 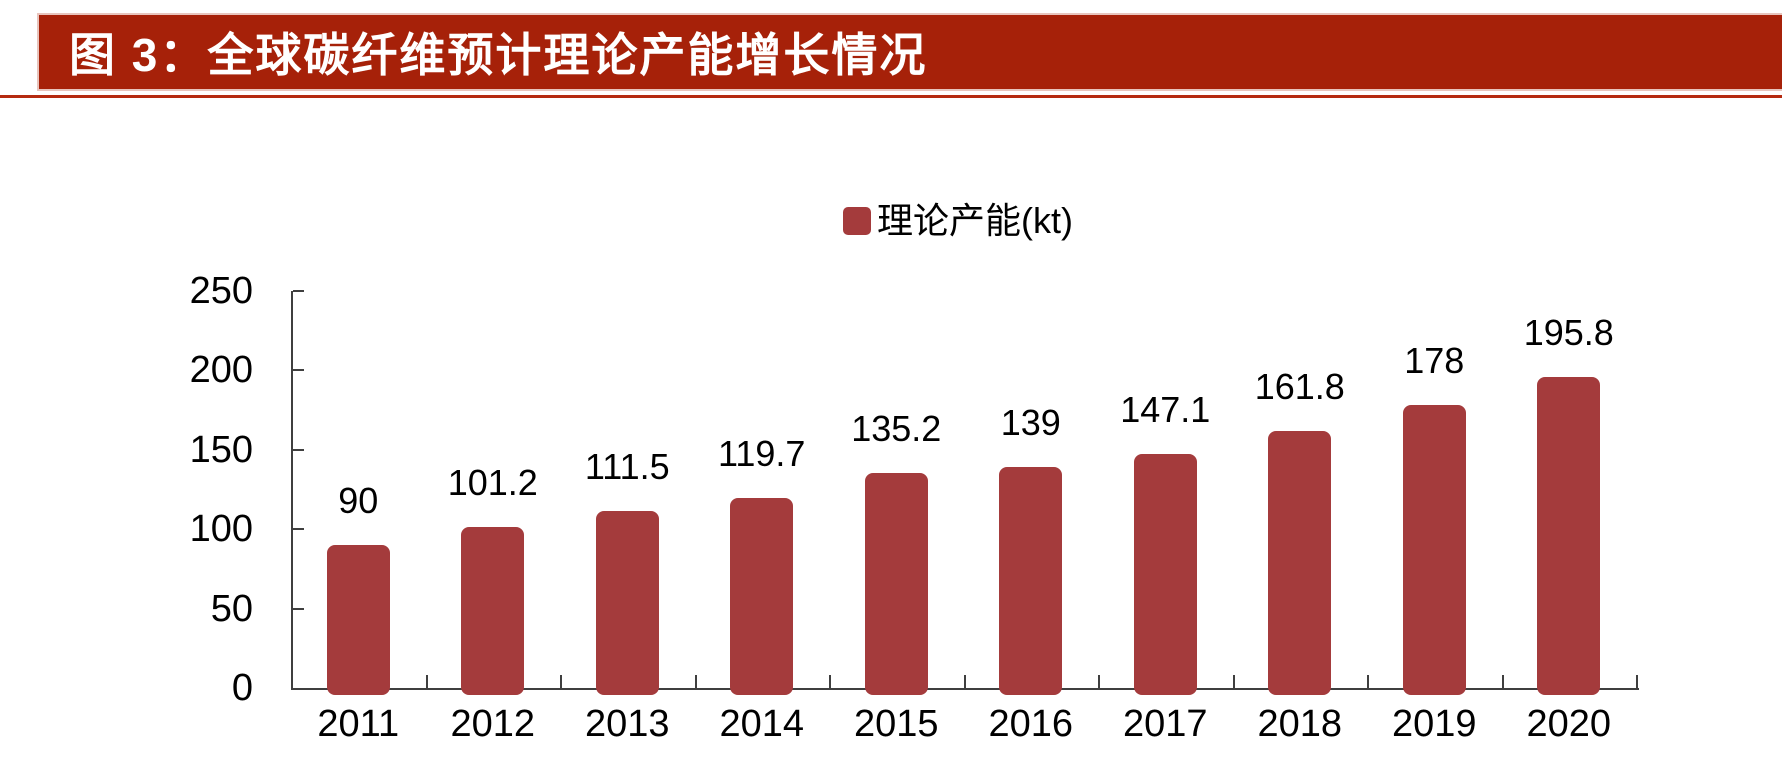 I want to click on x-axis-category-label: 2017, so click(x=1165, y=724).